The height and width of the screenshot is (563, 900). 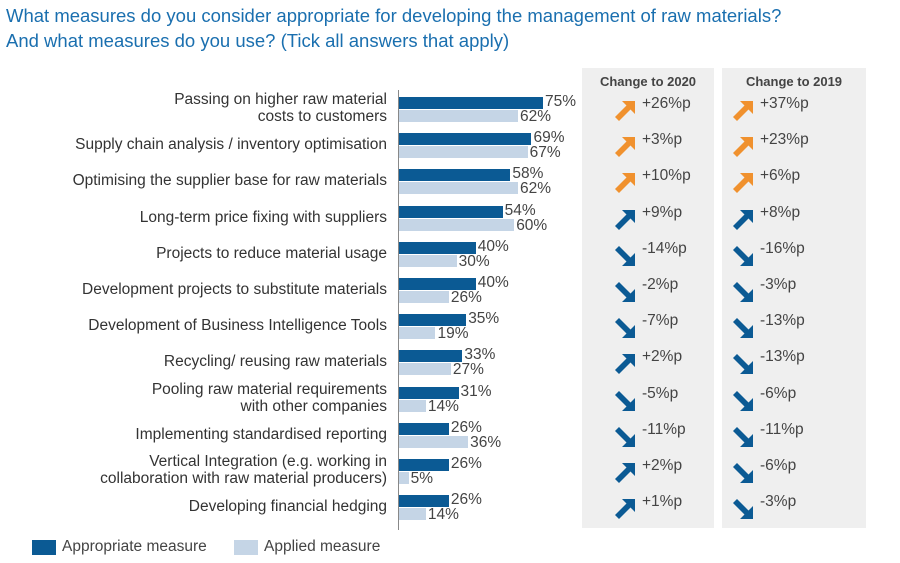 What do you see at coordinates (280, 99) in the screenshot?
I see `category-label-line: Passing on higher raw material` at bounding box center [280, 99].